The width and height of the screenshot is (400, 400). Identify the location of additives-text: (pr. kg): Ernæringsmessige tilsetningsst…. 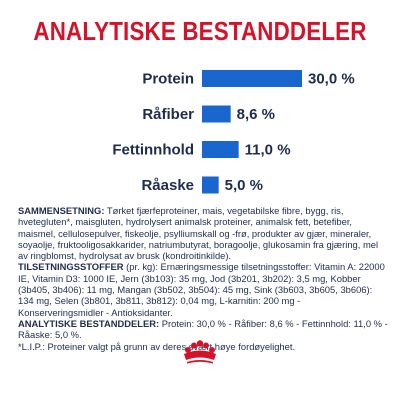
(201, 289).